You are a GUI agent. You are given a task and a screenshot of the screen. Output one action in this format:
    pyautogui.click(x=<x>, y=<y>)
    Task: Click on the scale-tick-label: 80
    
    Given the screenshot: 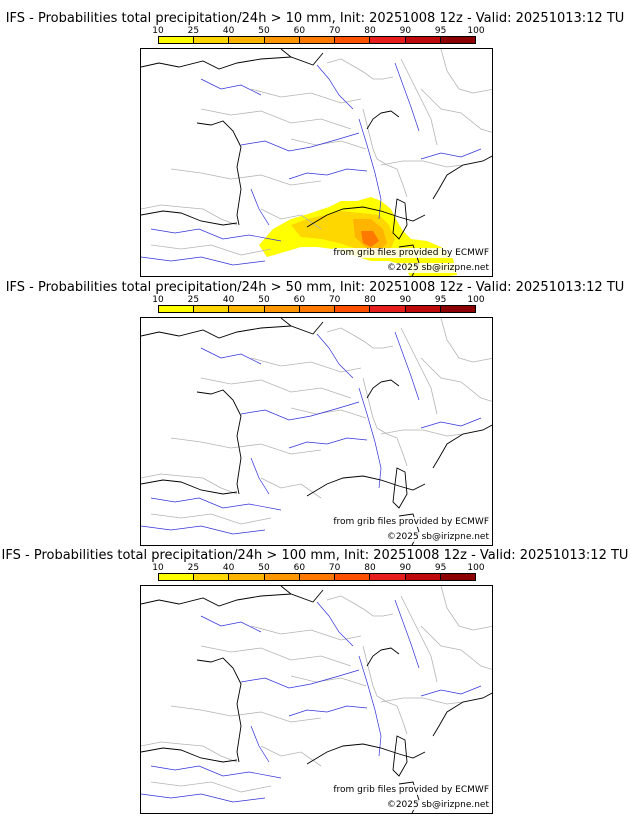 What is the action you would take?
    pyautogui.click(x=370, y=300)
    